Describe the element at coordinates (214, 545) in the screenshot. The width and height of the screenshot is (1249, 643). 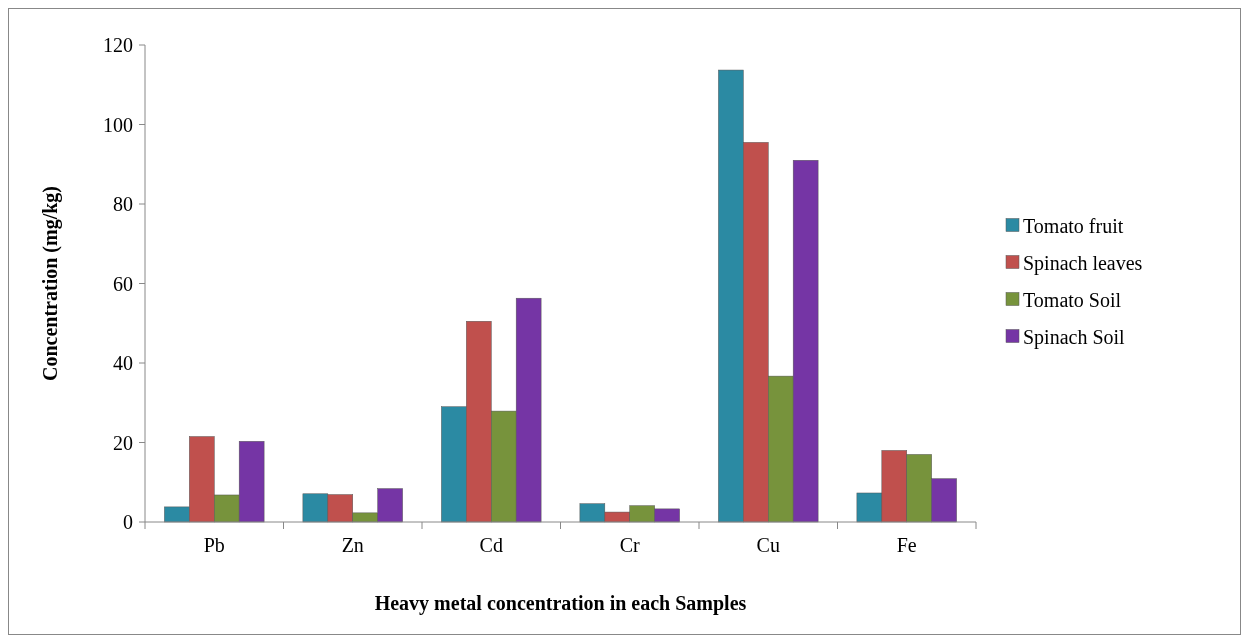
I see `x-tick-label: Pb` at that location.